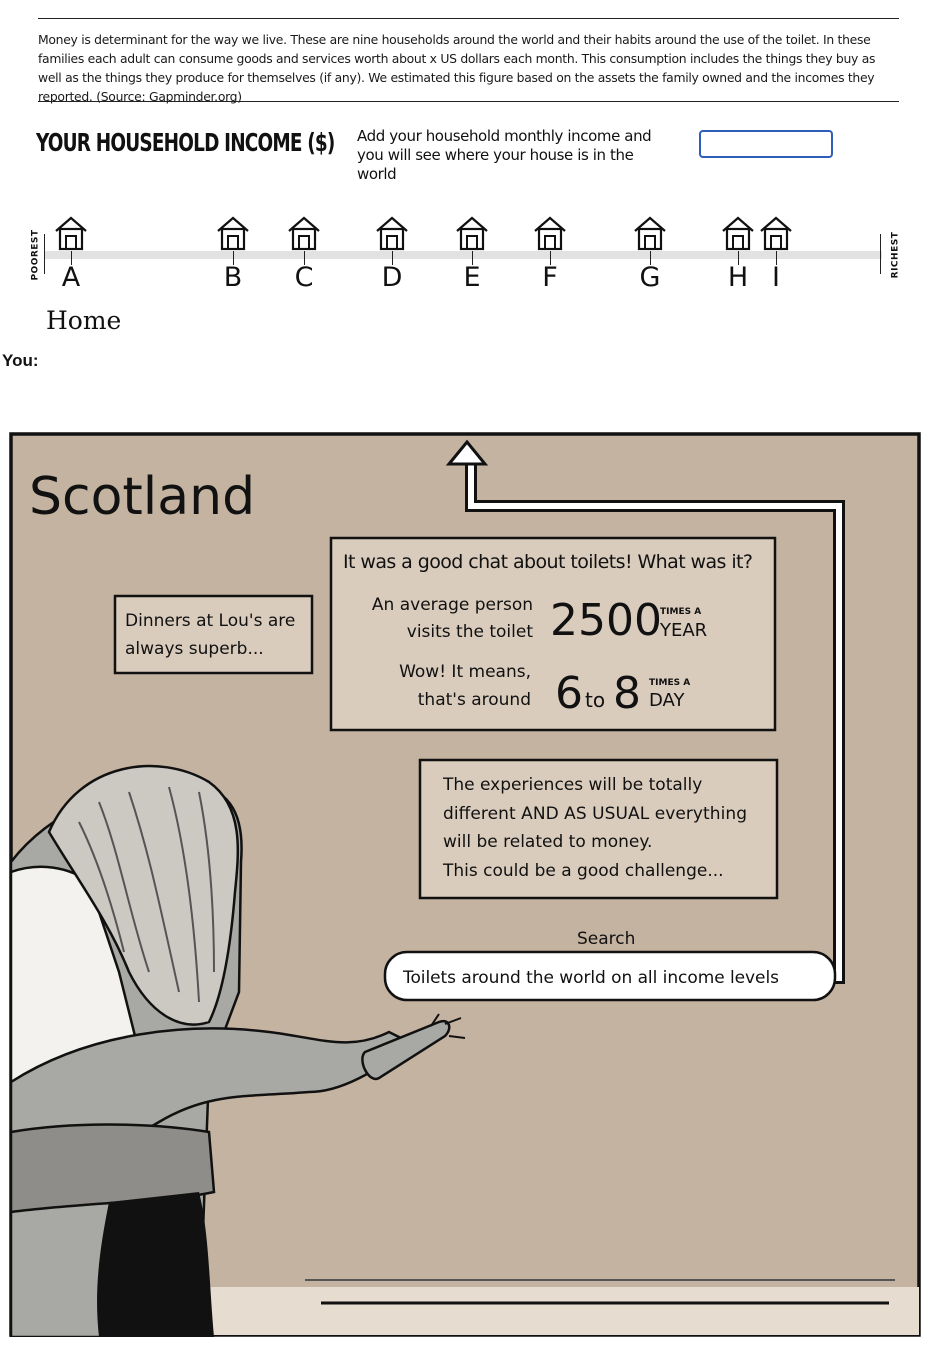  I want to click on caption-right-line-1: The experiences will be totally, so click(572, 785).